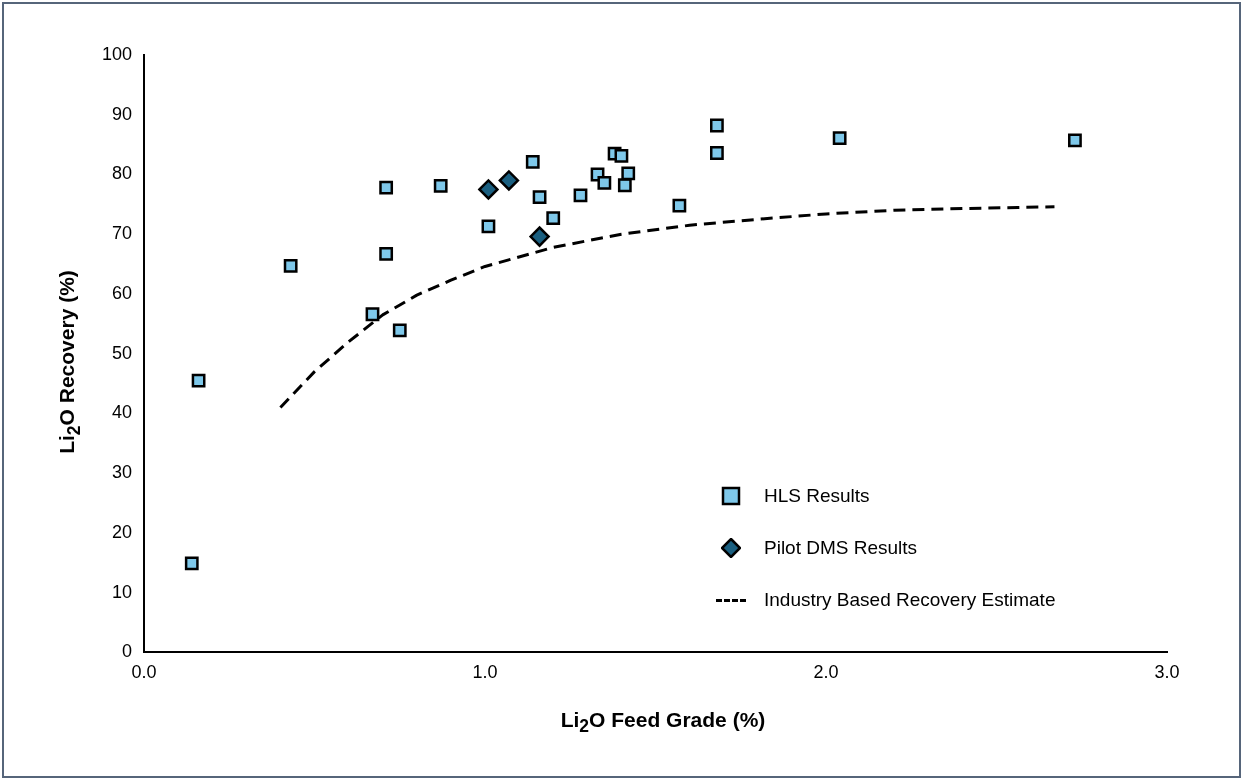 This screenshot has height=784, width=1247. What do you see at coordinates (122, 352) in the screenshot?
I see `y-tick-label: 50` at bounding box center [122, 352].